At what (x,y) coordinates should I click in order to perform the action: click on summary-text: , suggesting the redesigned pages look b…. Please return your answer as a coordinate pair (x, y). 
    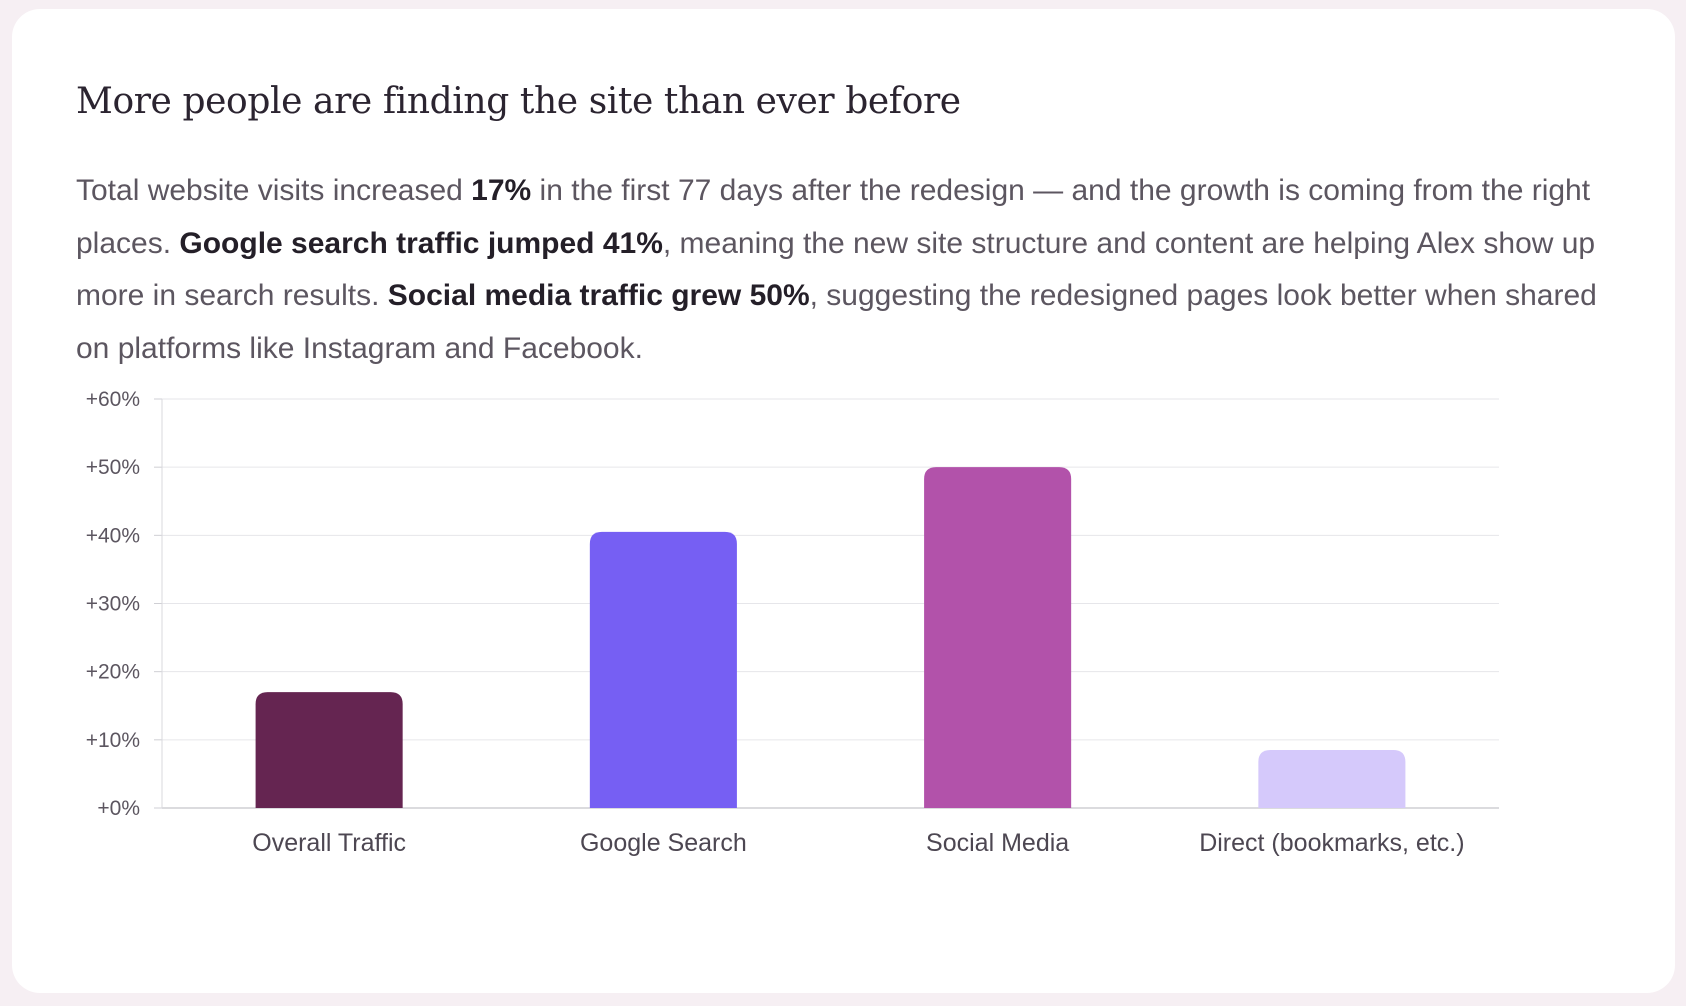
    Looking at the image, I should click on (836, 322).